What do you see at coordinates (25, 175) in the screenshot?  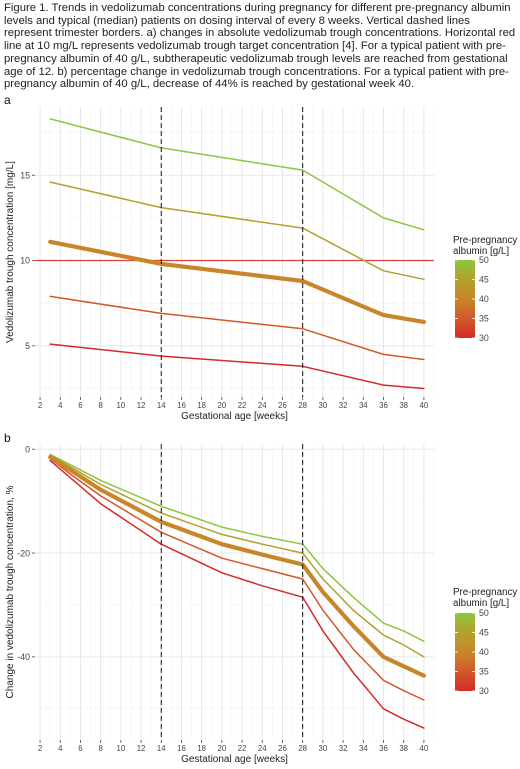 I see `y-tick-label: 15` at bounding box center [25, 175].